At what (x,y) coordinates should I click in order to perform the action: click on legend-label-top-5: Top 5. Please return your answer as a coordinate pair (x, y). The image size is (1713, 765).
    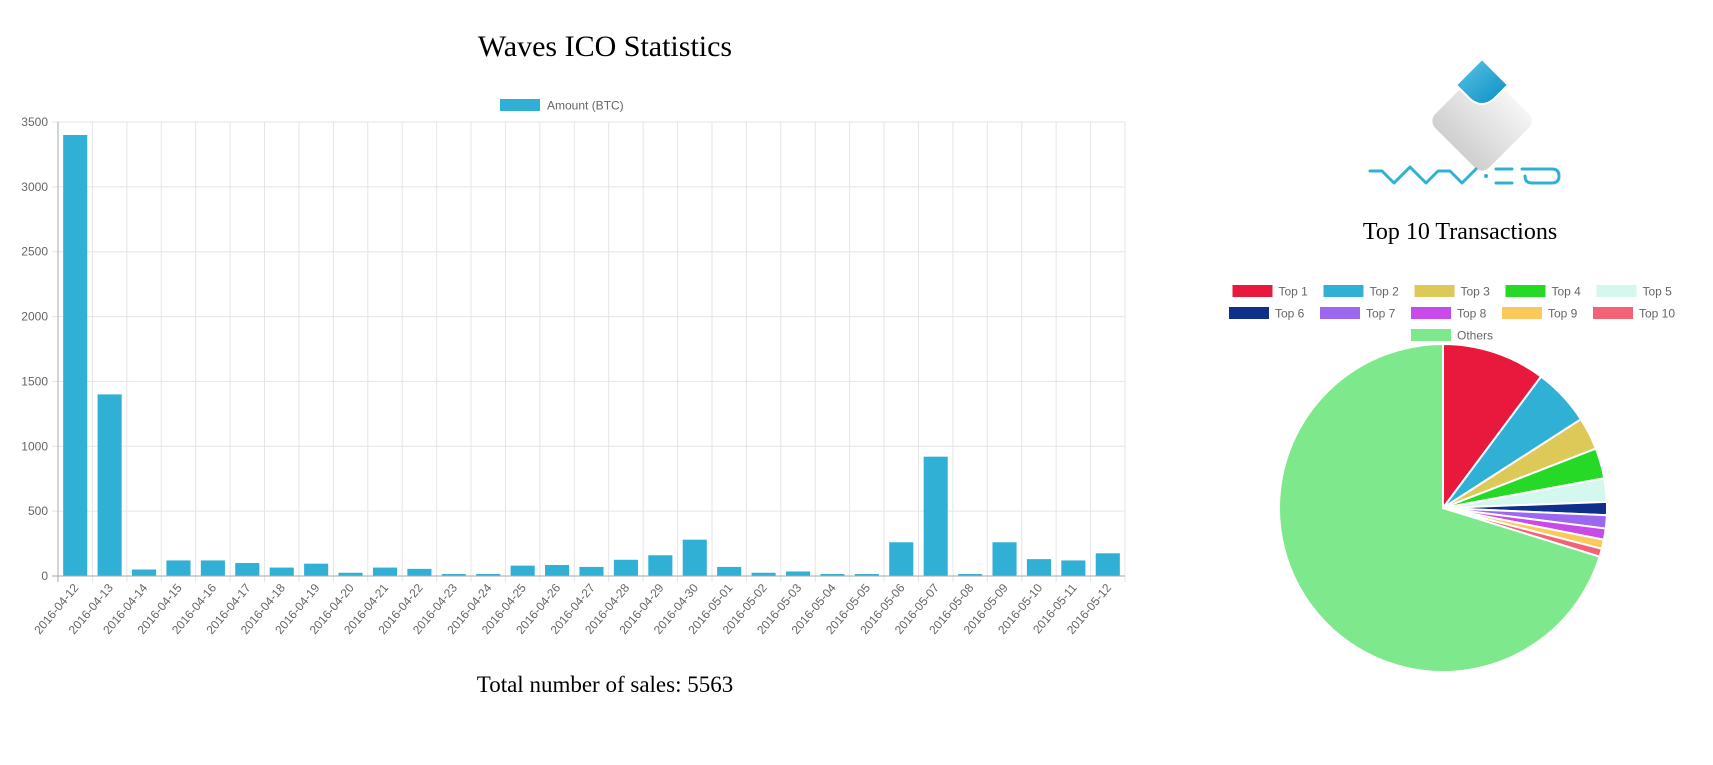
    Looking at the image, I should click on (1658, 292).